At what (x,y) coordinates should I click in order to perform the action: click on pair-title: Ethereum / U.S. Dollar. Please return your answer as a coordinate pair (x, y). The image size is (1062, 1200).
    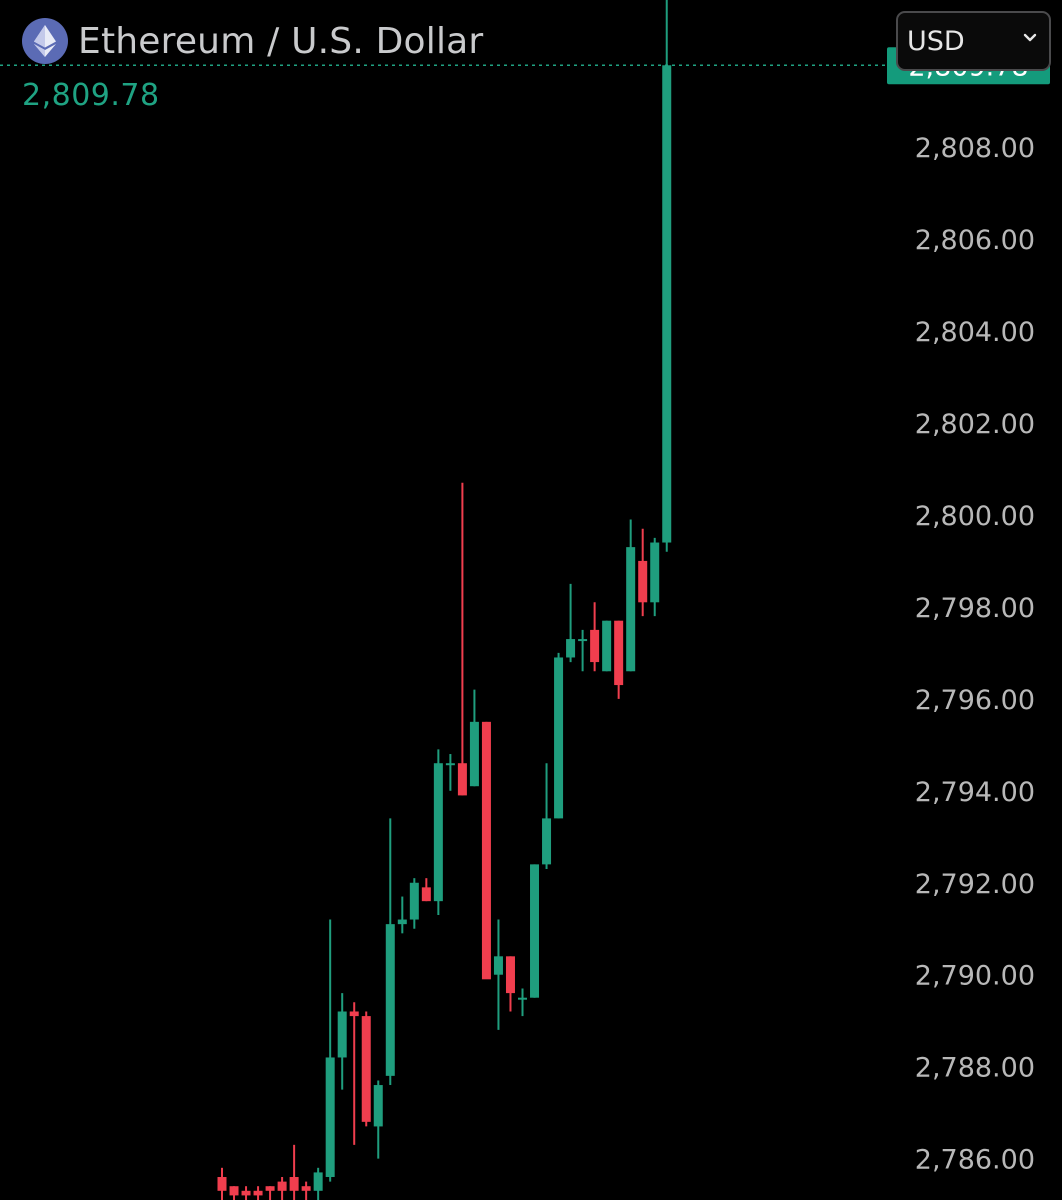
    Looking at the image, I should click on (281, 41).